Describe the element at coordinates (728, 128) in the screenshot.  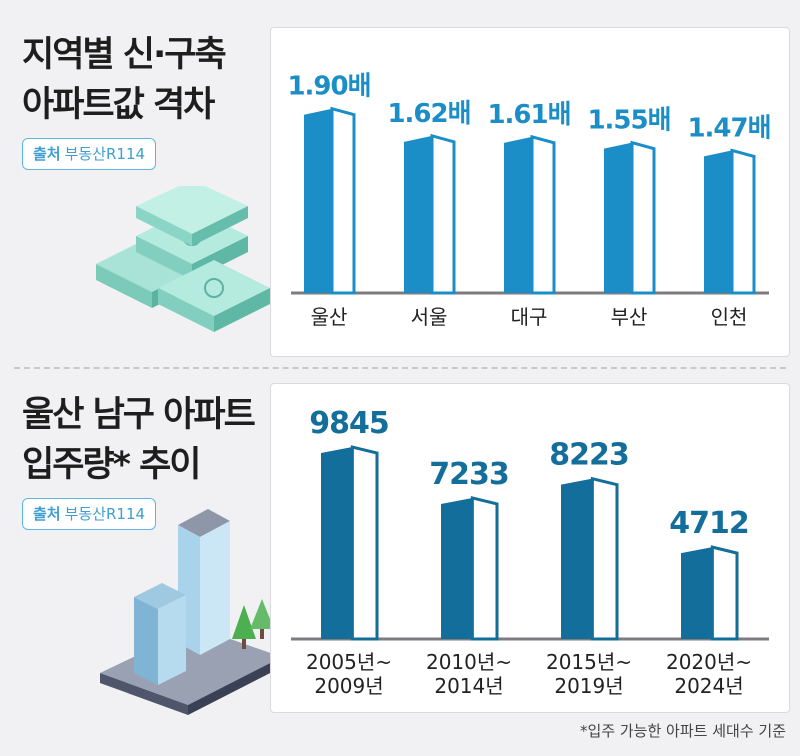
I see `bar-value-label: 1.47배` at that location.